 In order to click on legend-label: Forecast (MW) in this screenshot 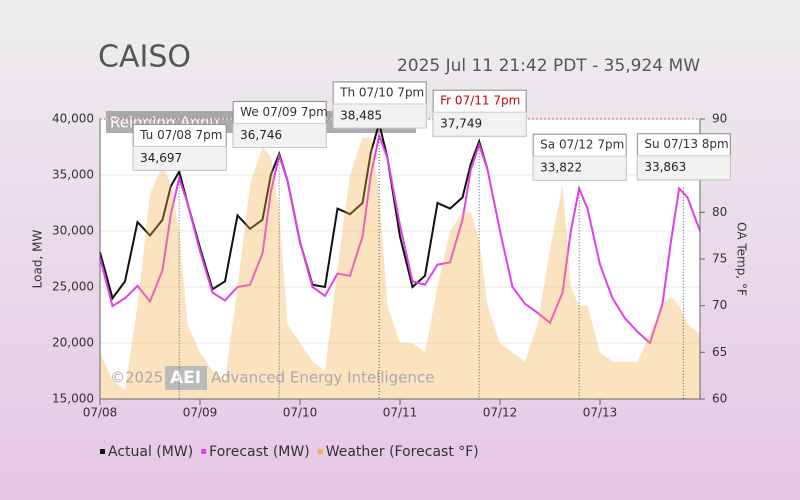, I will do `click(259, 452)`.